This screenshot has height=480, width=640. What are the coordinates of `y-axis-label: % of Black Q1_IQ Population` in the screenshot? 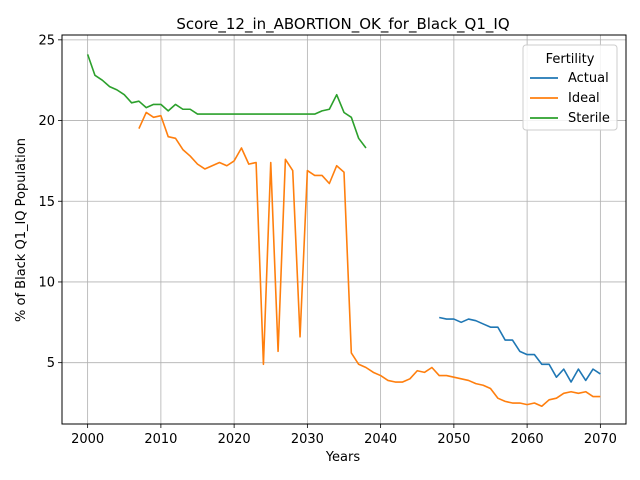 It's located at (21, 230).